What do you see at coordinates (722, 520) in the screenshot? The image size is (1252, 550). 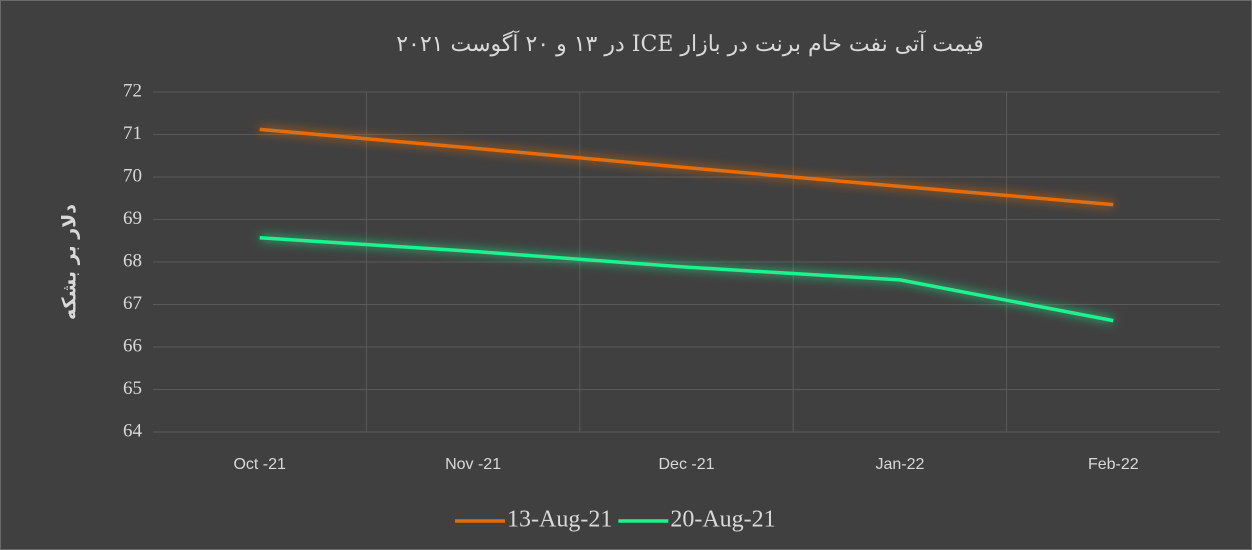 I see `legend-label: 20-Aug-21` at bounding box center [722, 520].